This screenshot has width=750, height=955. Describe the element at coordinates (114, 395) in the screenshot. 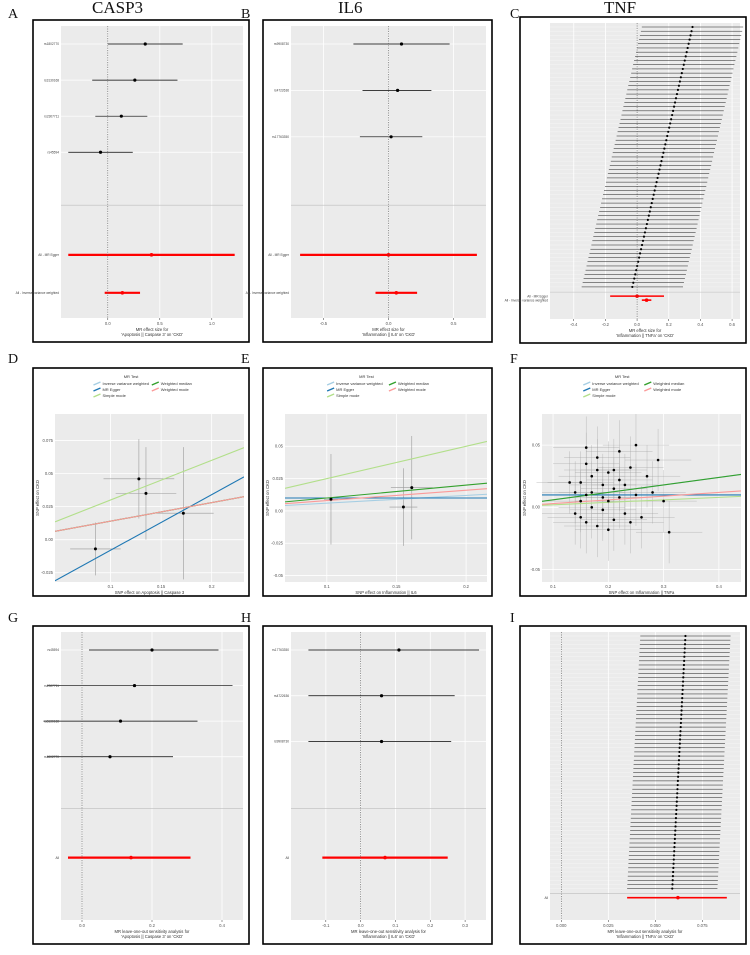

I see `legend-label: Simple mode` at that location.